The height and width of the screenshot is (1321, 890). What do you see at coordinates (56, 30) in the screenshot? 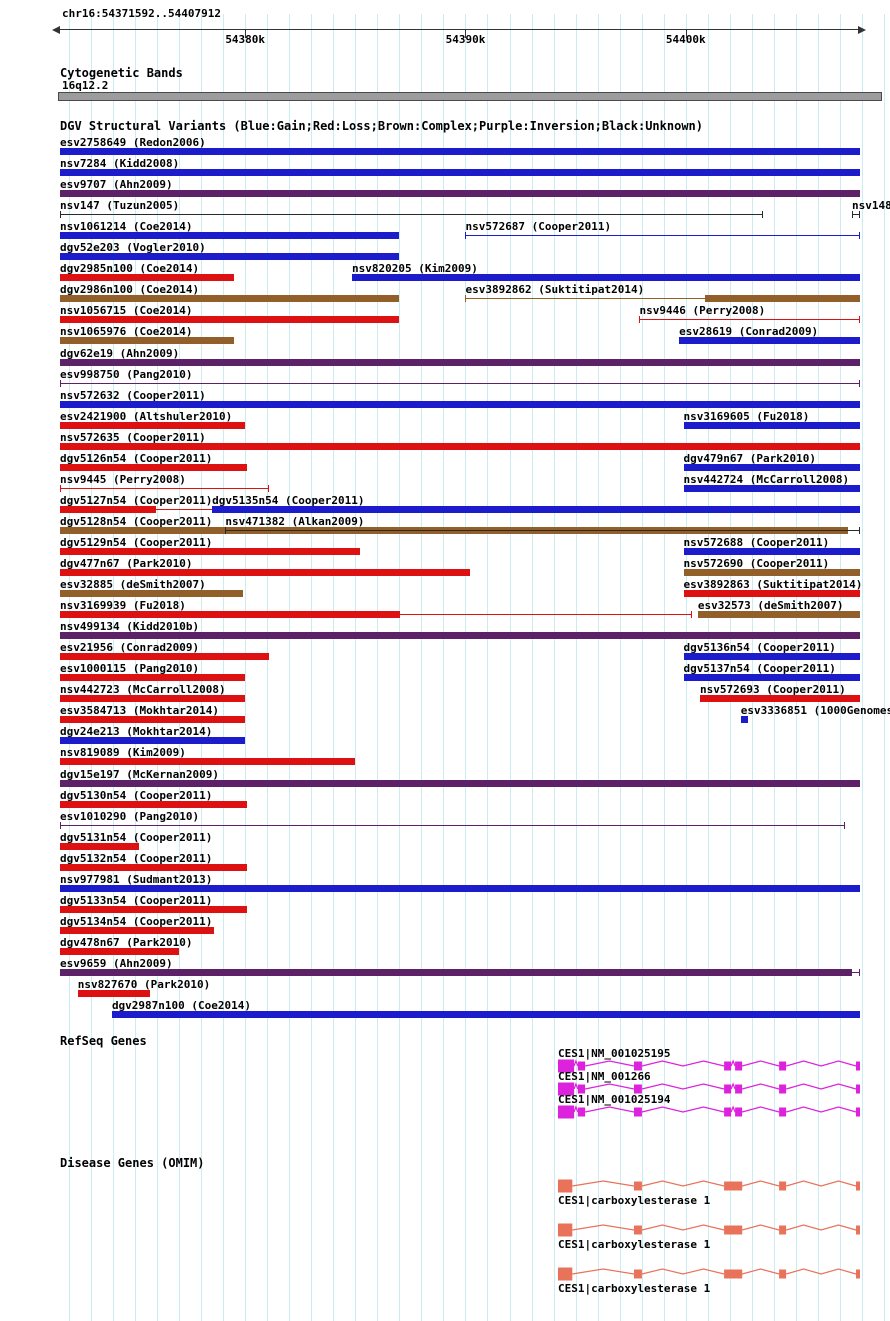
I see `scroll-left-arrow-icon` at bounding box center [56, 30].